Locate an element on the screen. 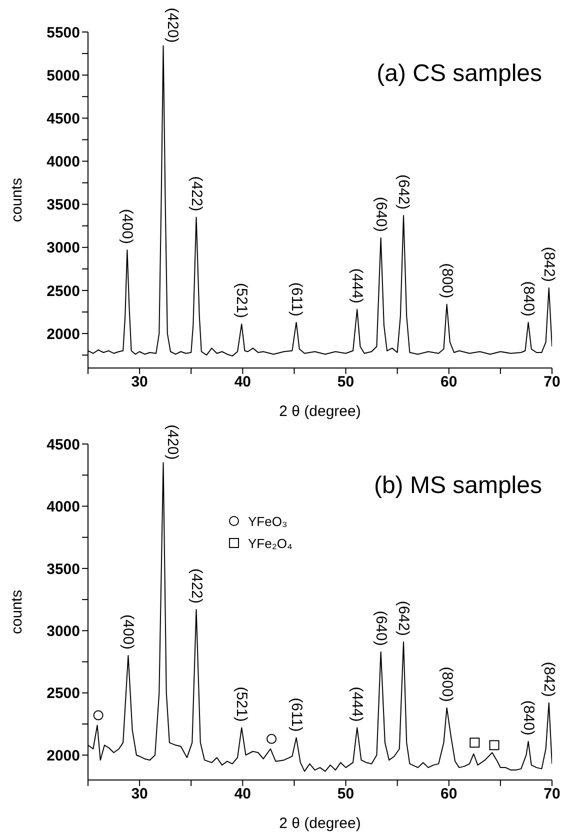  y-tick-label: 5500 is located at coordinates (63, 33).